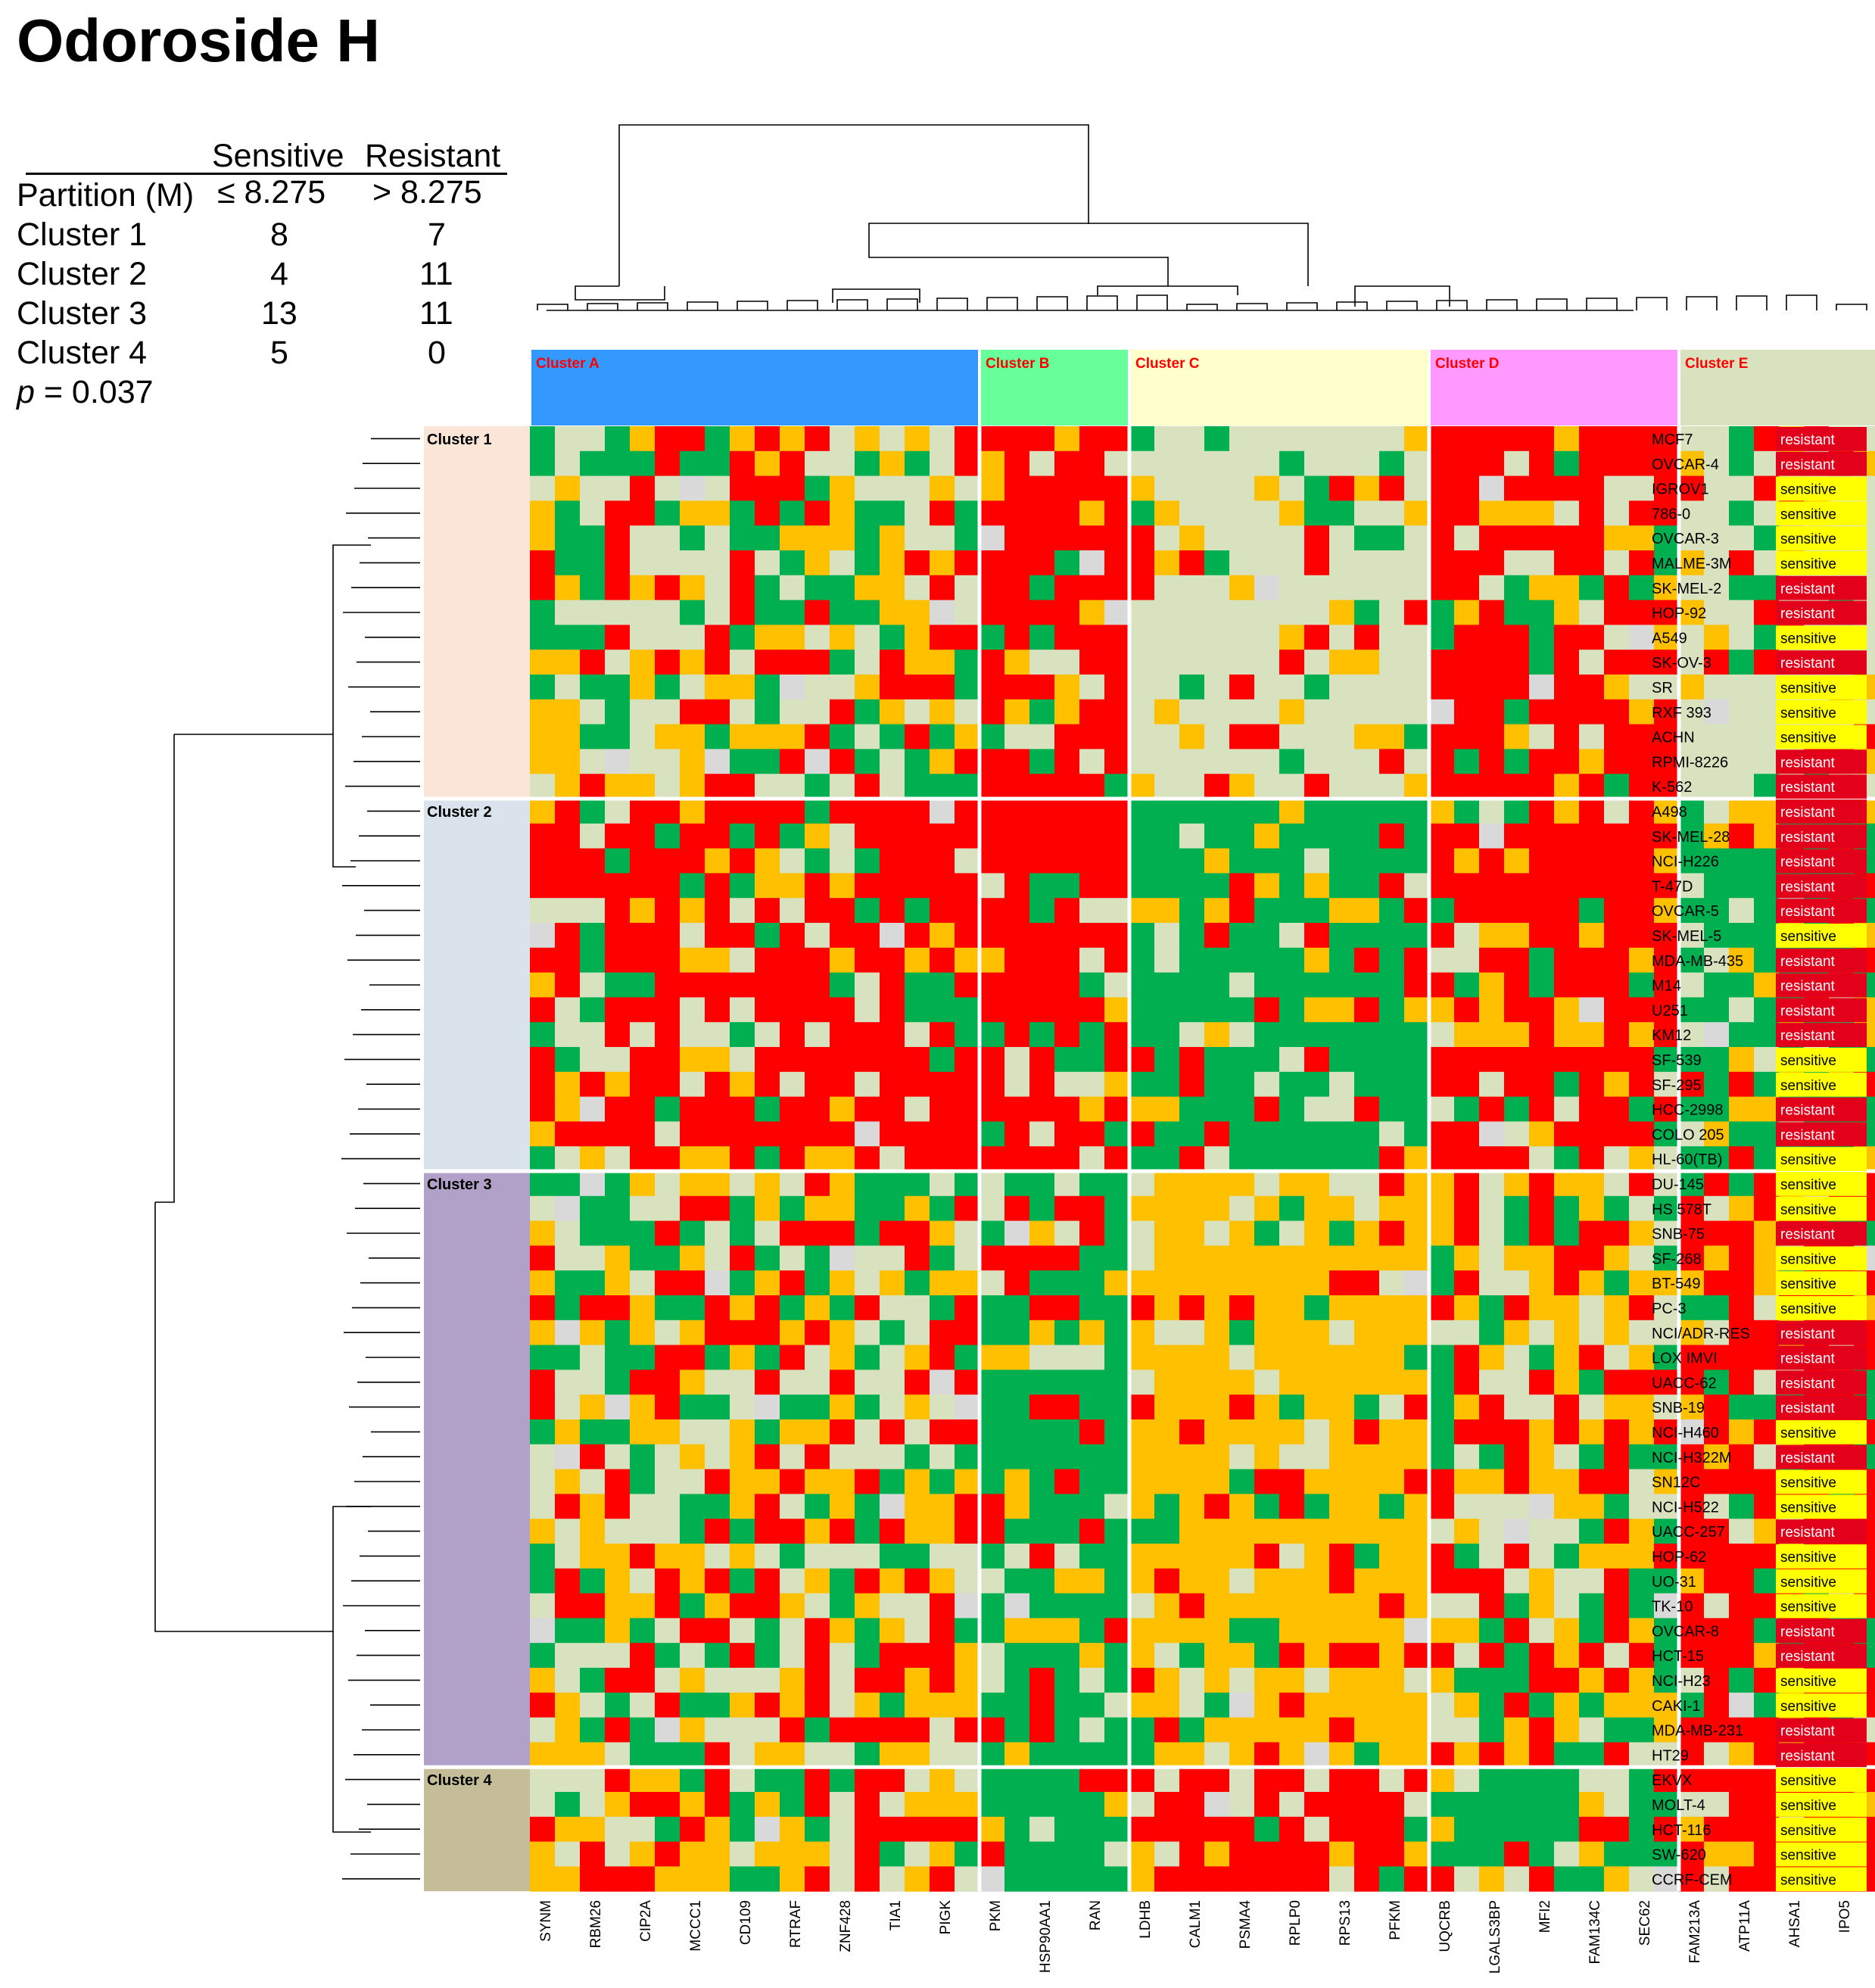 The image size is (1875, 1988). I want to click on column-gene-label: RPLP0, so click(1295, 1923).